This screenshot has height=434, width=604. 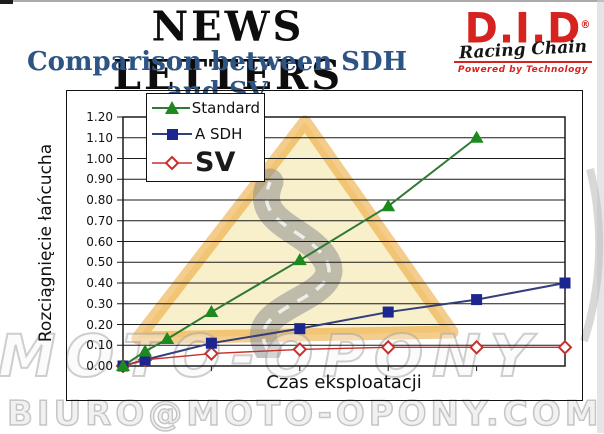 What do you see at coordinates (99, 137) in the screenshot?
I see `y-tick-label: 1.10` at bounding box center [99, 137].